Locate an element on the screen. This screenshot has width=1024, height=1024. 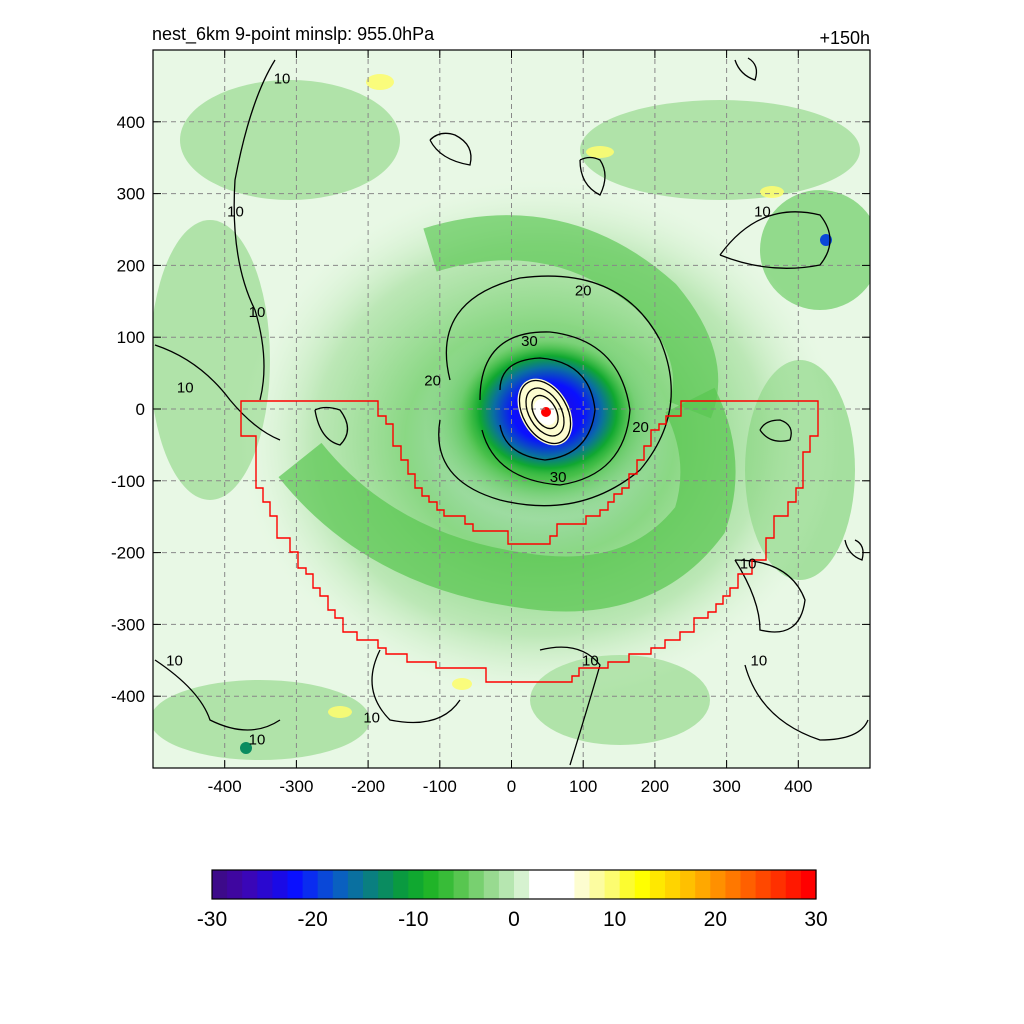
y-tick-label: 100 is located at coordinates (131, 337).